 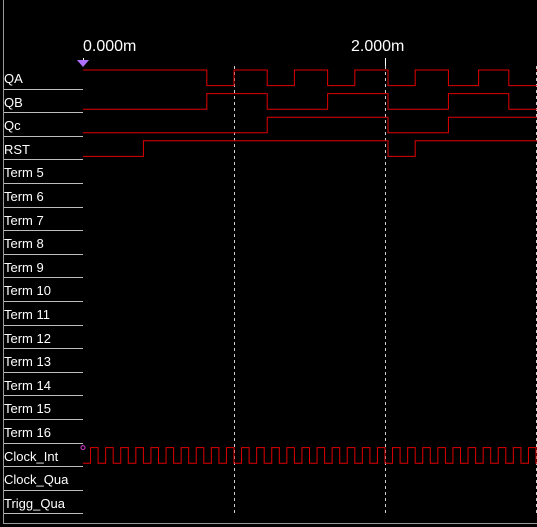 What do you see at coordinates (12, 126) in the screenshot?
I see `signal-label: Qc` at bounding box center [12, 126].